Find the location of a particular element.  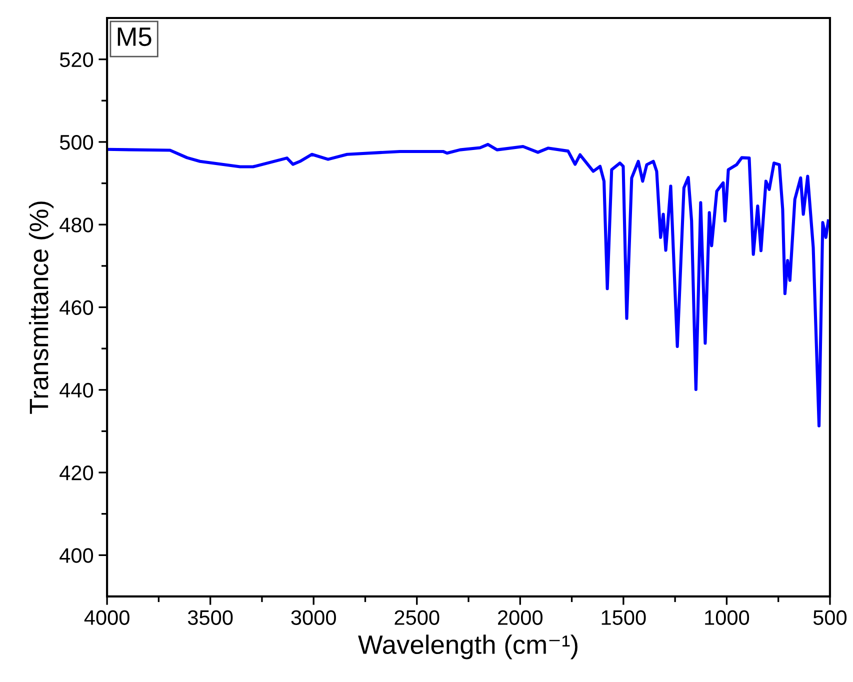

x-tick-label: 3500 is located at coordinates (210, 617).